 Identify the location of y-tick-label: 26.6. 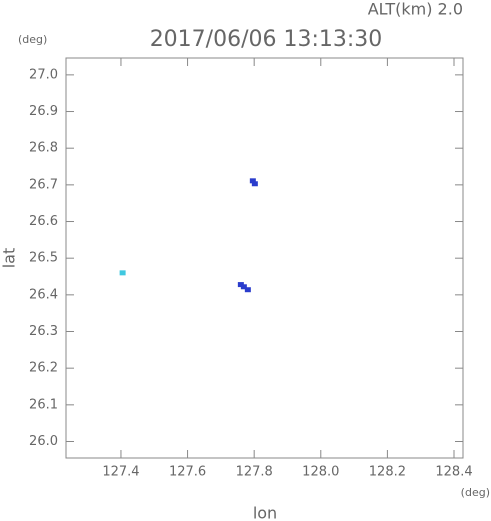
(43, 221).